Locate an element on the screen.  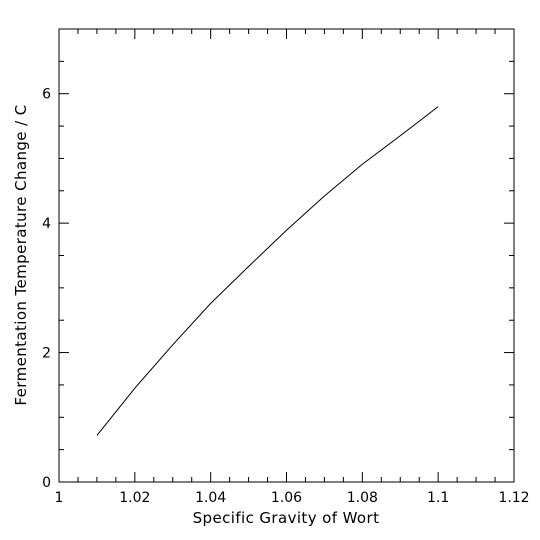
x-tick-label: 1.1 is located at coordinates (438, 498).